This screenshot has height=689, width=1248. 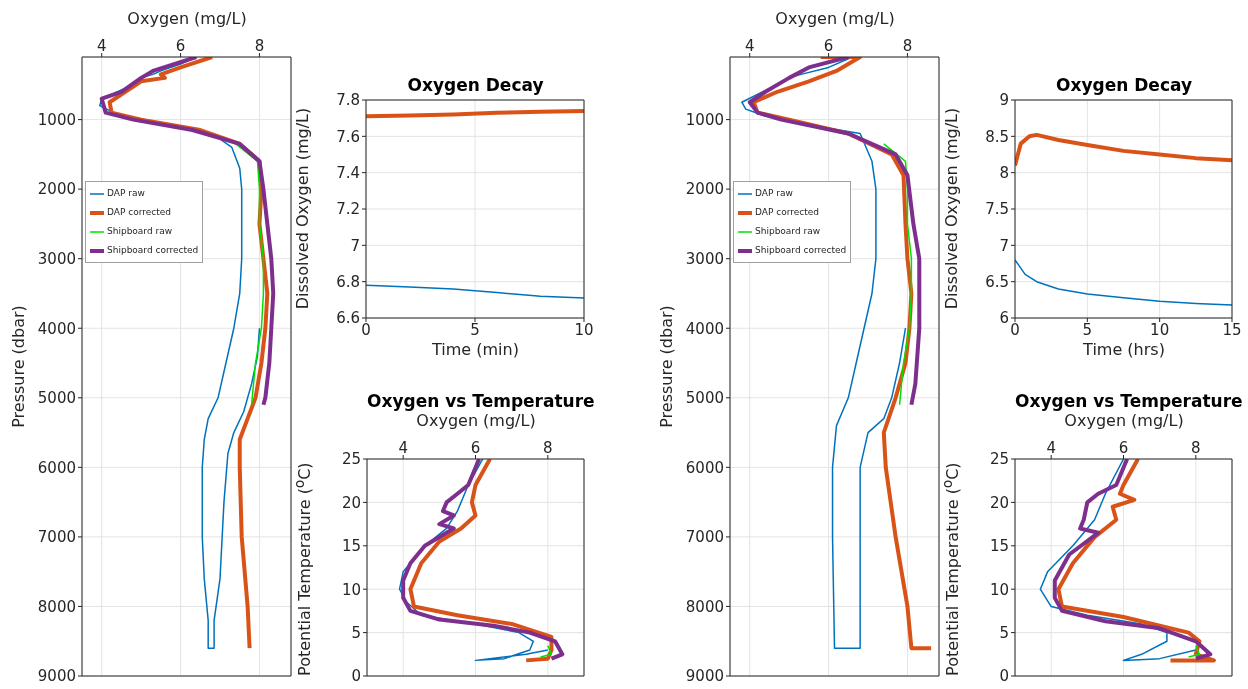 I want to click on y-tick-label: 7.8, so click(x=348, y=100).